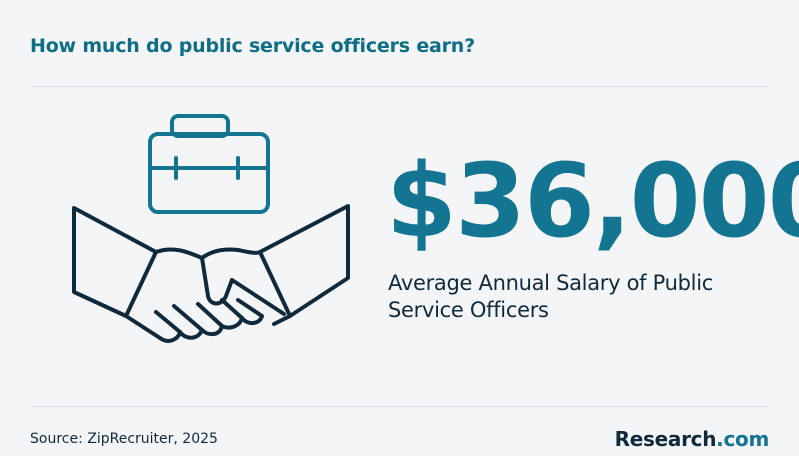 Image resolution: width=799 pixels, height=456 pixels. What do you see at coordinates (124, 439) in the screenshot?
I see `source-note: Source: ZipRecruiter, 2025` at bounding box center [124, 439].